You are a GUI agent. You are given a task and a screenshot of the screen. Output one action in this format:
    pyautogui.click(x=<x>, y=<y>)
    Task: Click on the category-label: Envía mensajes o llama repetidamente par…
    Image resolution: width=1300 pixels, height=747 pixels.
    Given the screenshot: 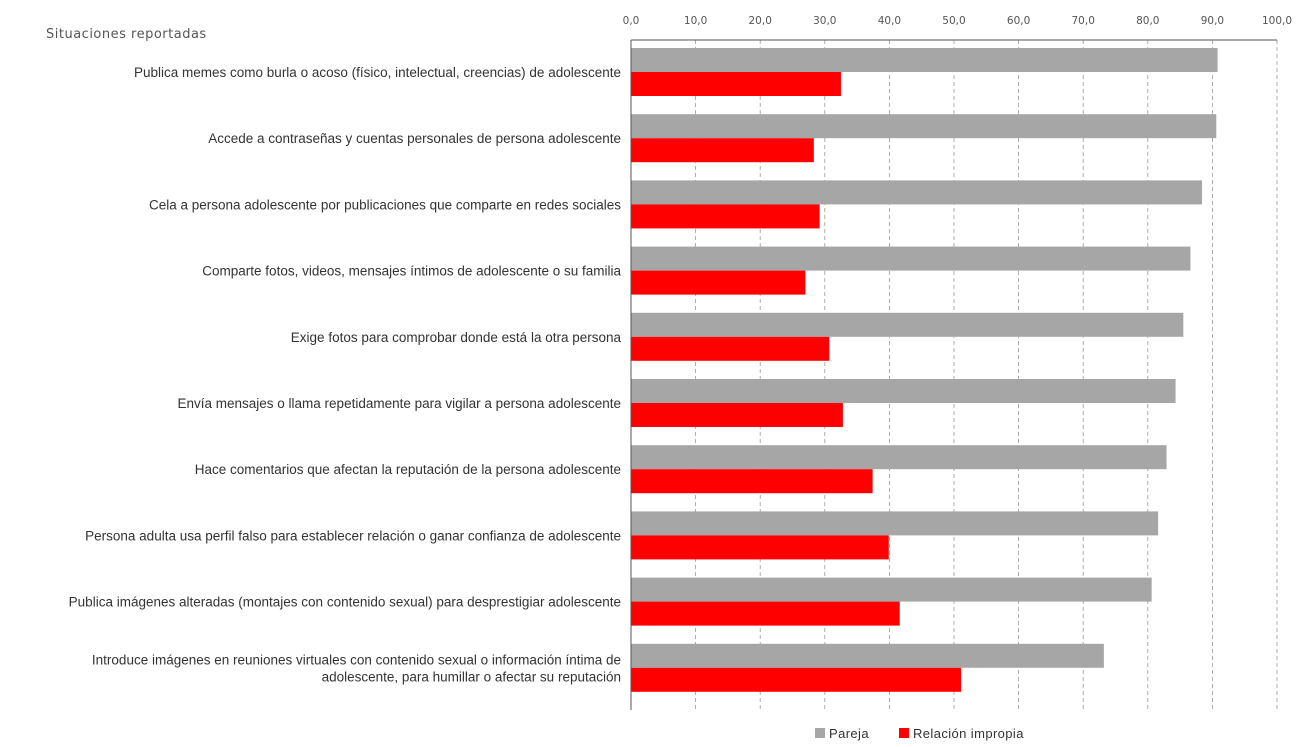 What is the action you would take?
    pyautogui.click(x=399, y=403)
    